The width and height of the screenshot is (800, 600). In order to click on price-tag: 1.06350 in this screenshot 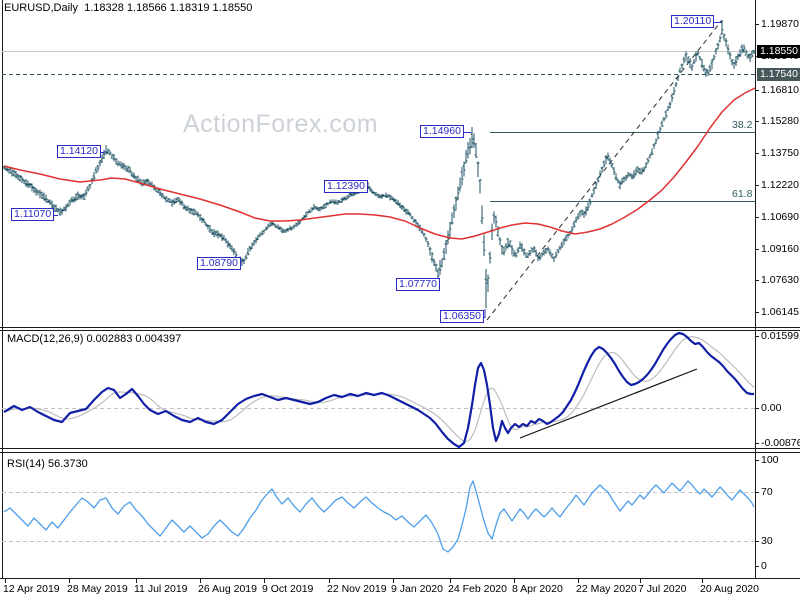, I will do `click(462, 316)`.